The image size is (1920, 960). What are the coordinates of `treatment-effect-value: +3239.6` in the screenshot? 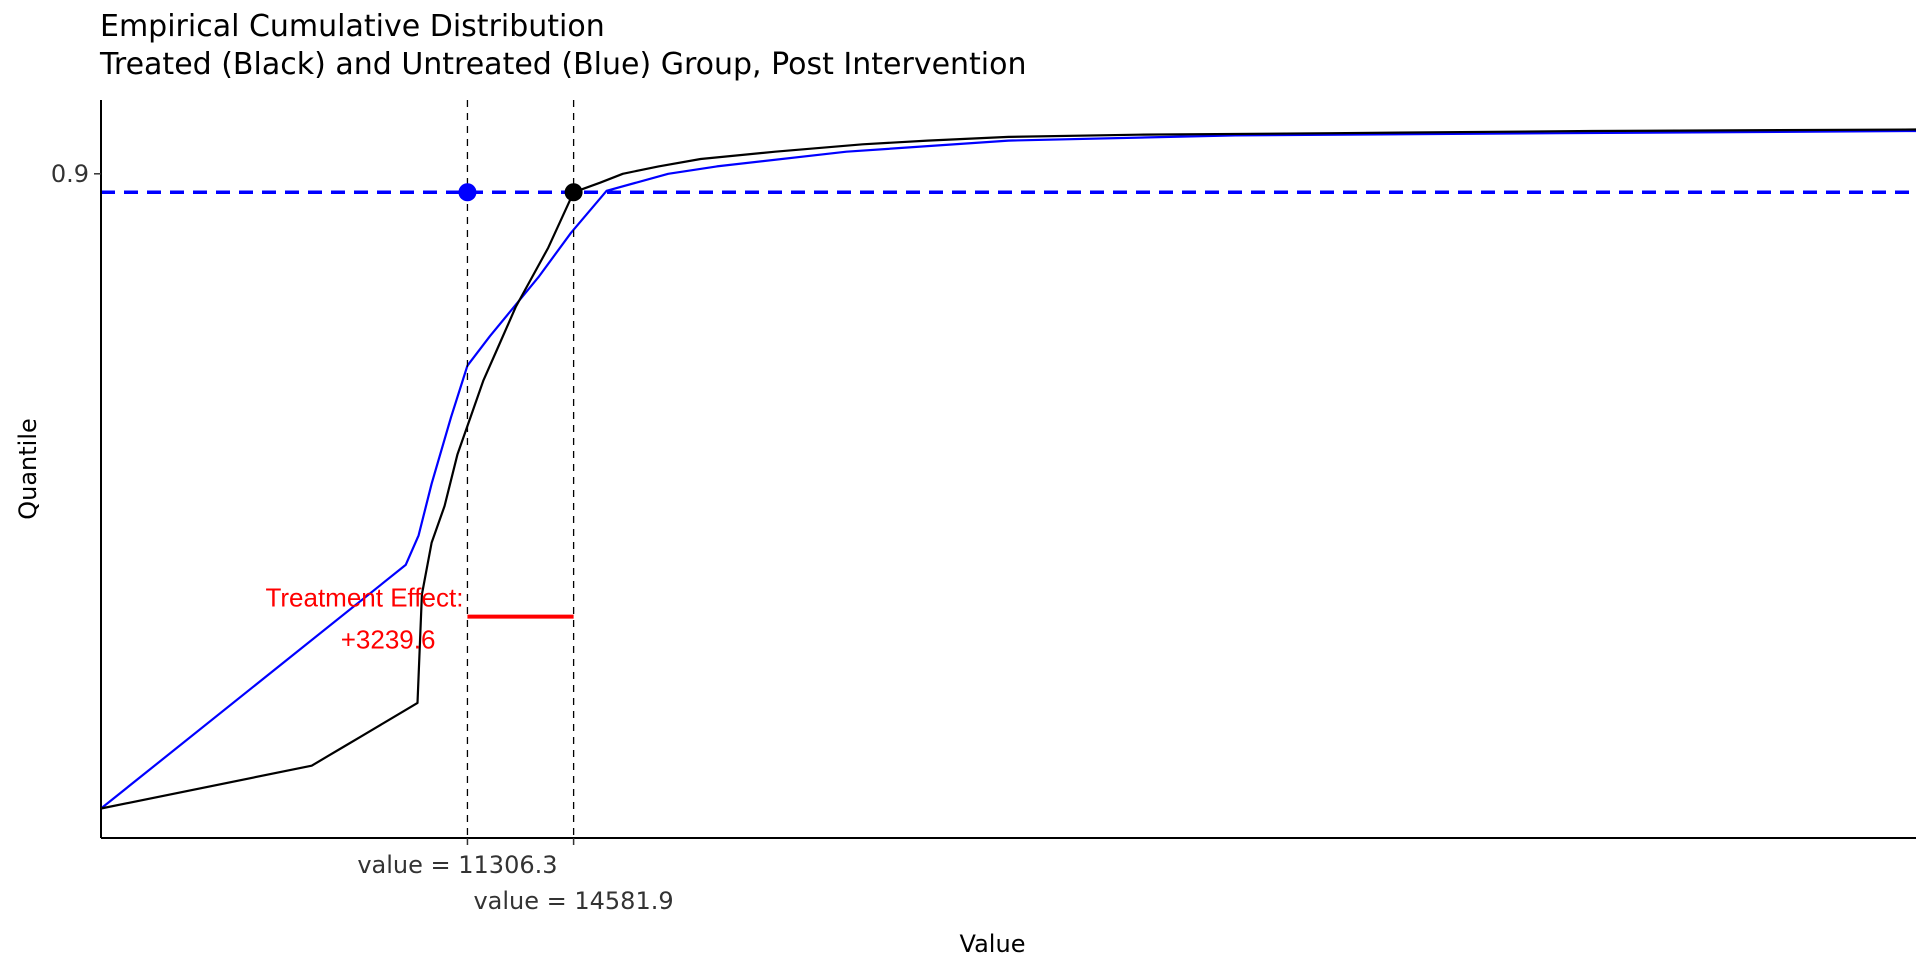 It's located at (388, 640).